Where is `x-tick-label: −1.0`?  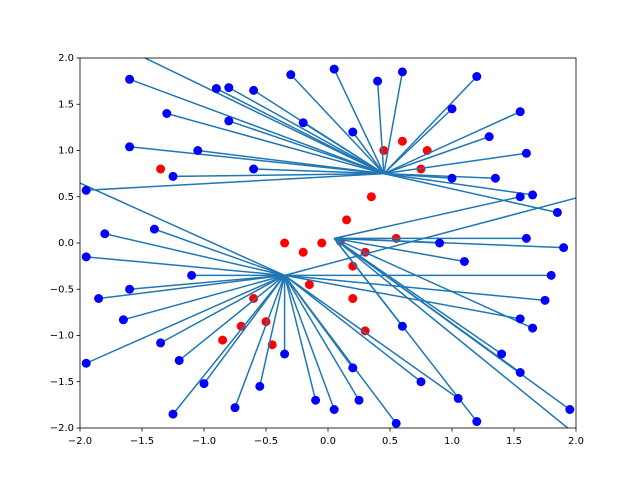 x-tick-label: −1.0 is located at coordinates (204, 441).